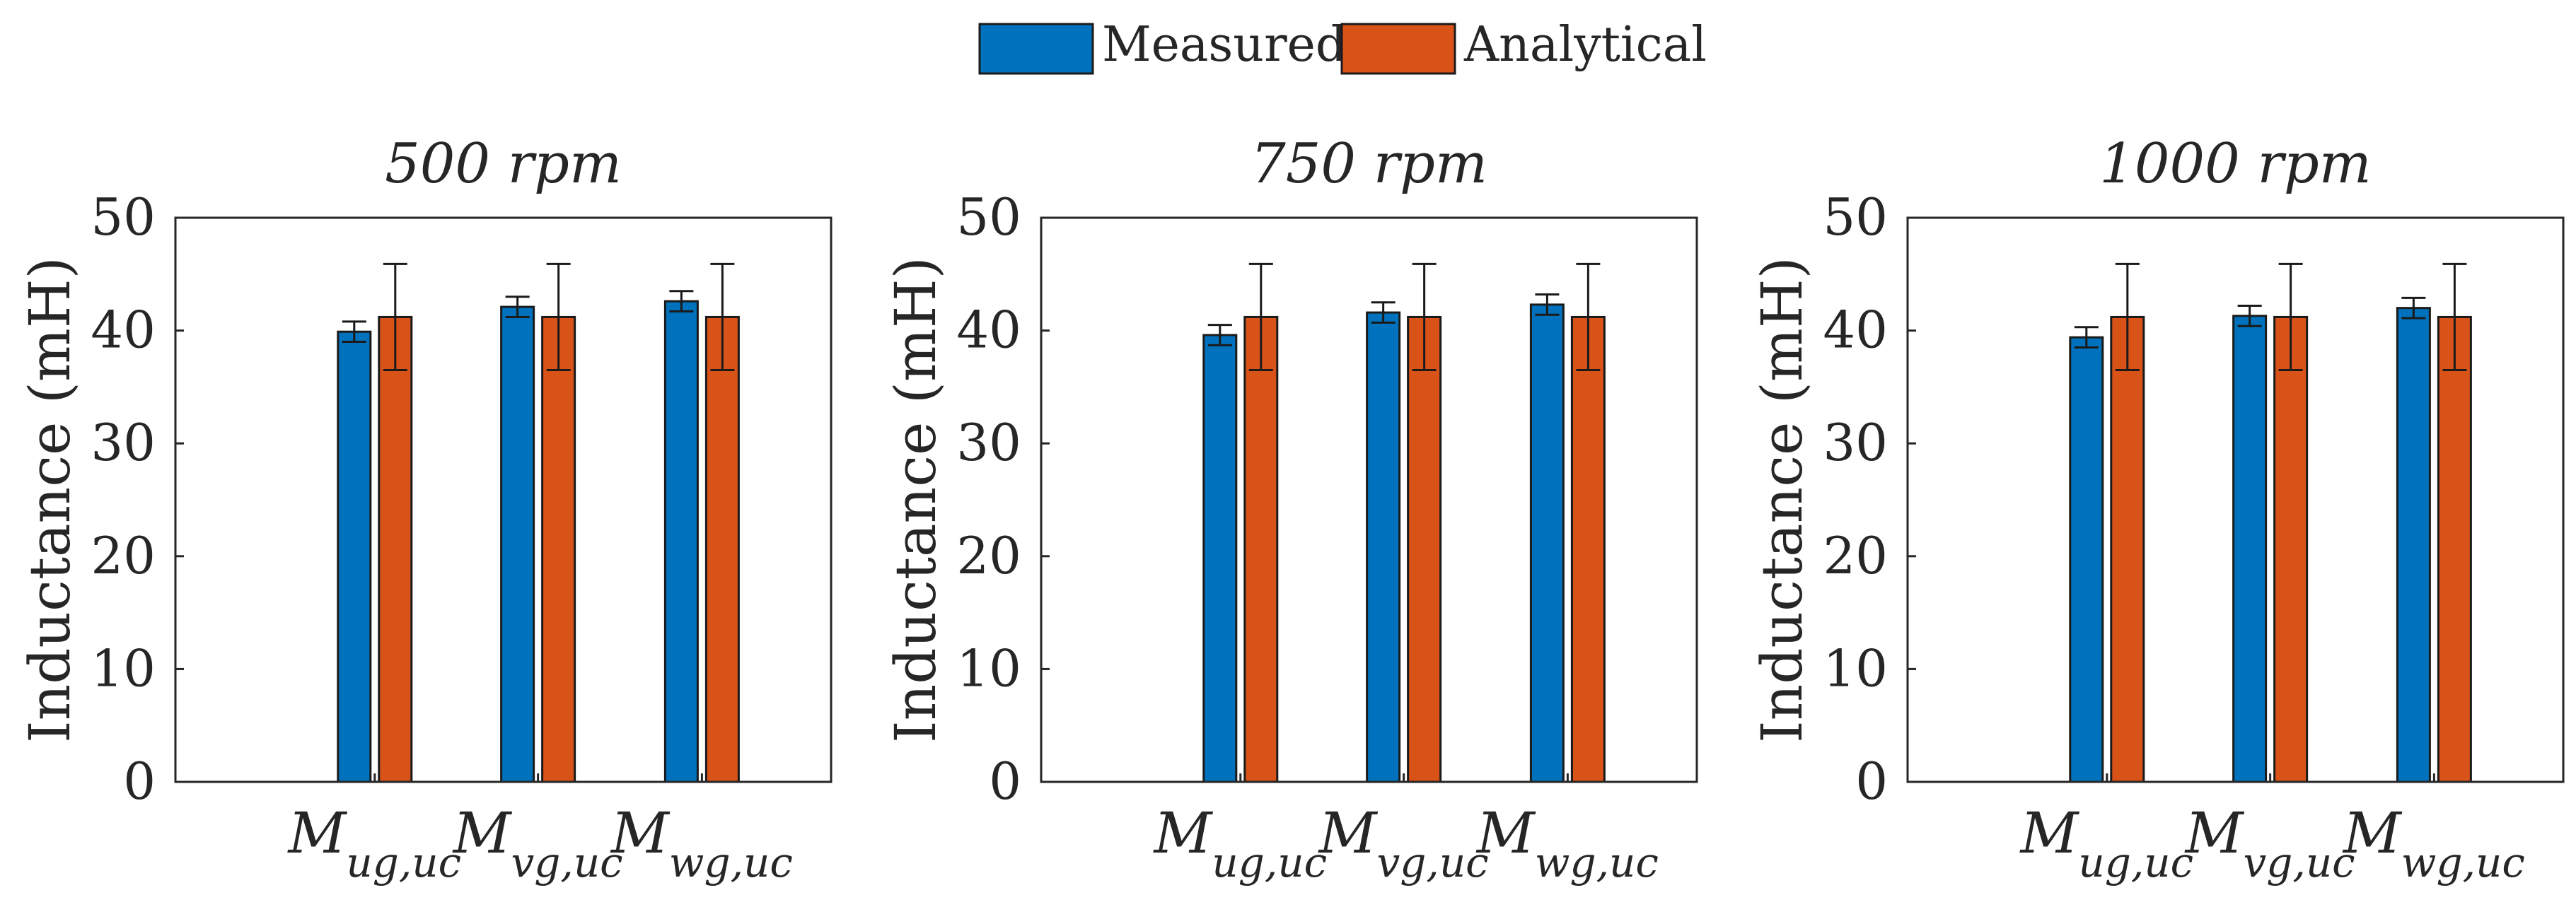  Describe the element at coordinates (988, 217) in the screenshot. I see `subplot-2-ytick-label-50: 50` at that location.